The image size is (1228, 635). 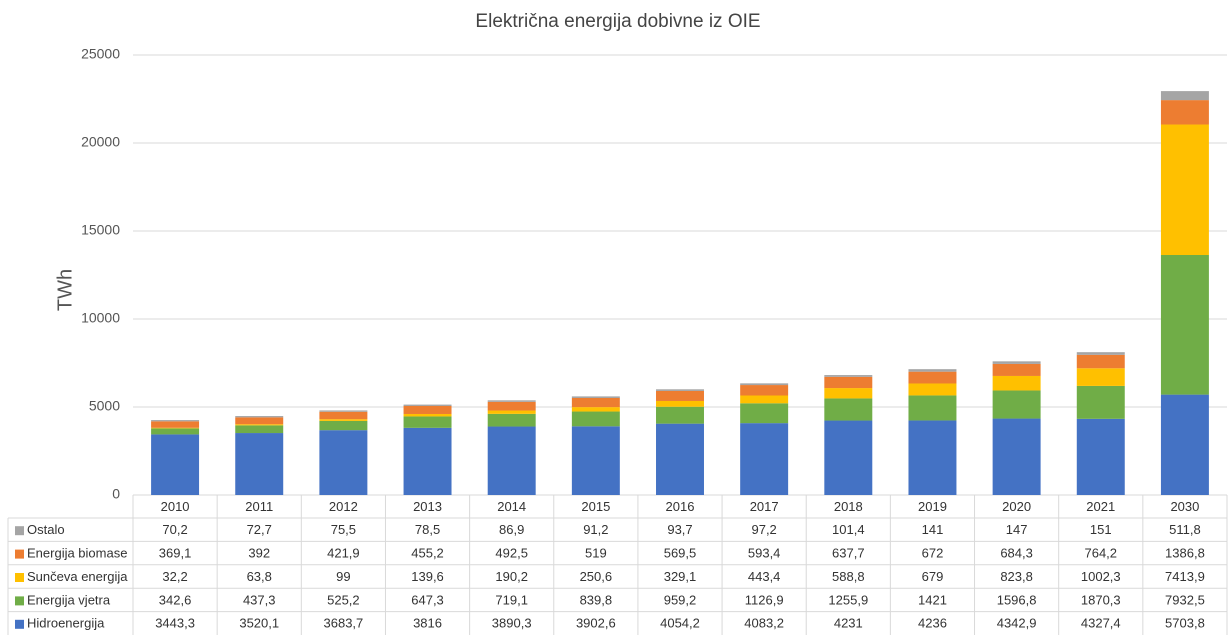 I want to click on legend-label: Sunčeva energija, so click(x=77, y=576).